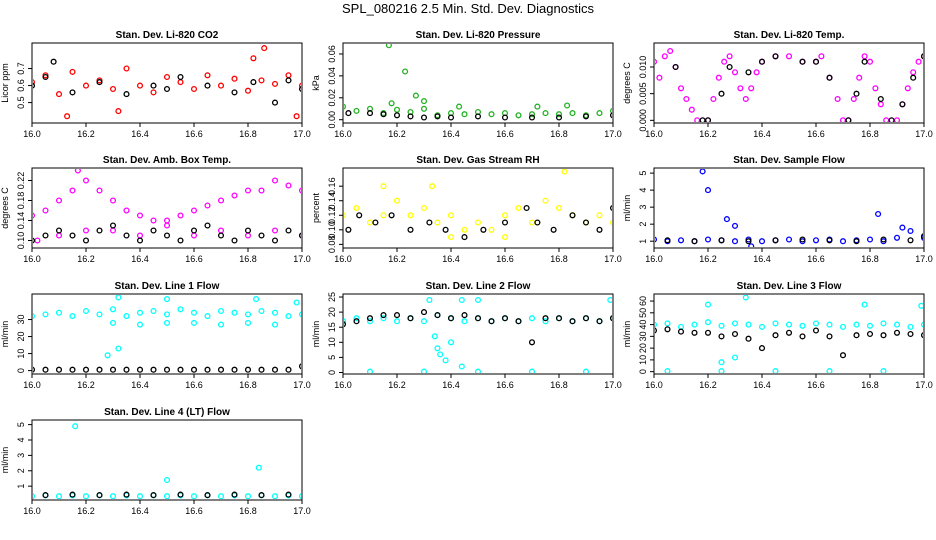 The height and width of the screenshot is (540, 936). I want to click on y-axis-label: kPa, so click(316, 83).